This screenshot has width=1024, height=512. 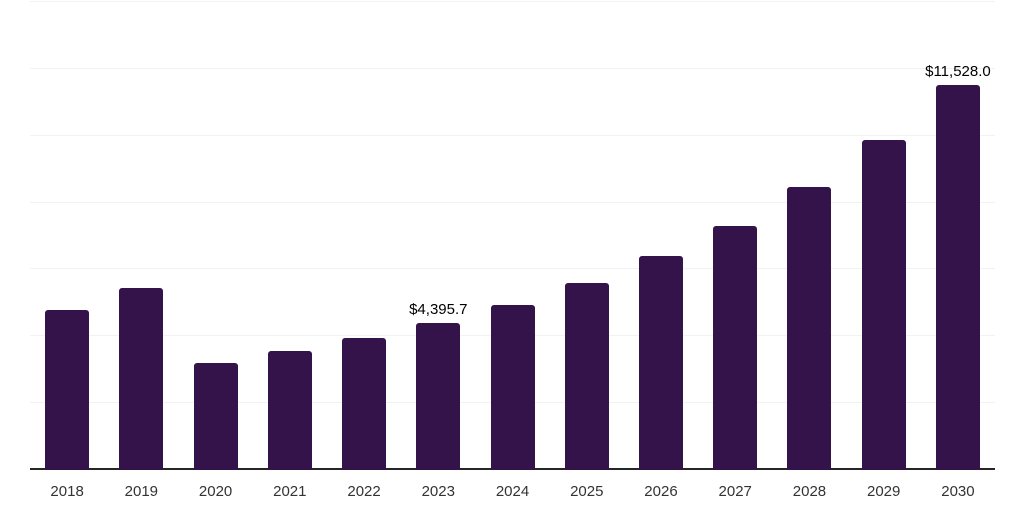 I want to click on bar-2023, so click(x=438, y=396).